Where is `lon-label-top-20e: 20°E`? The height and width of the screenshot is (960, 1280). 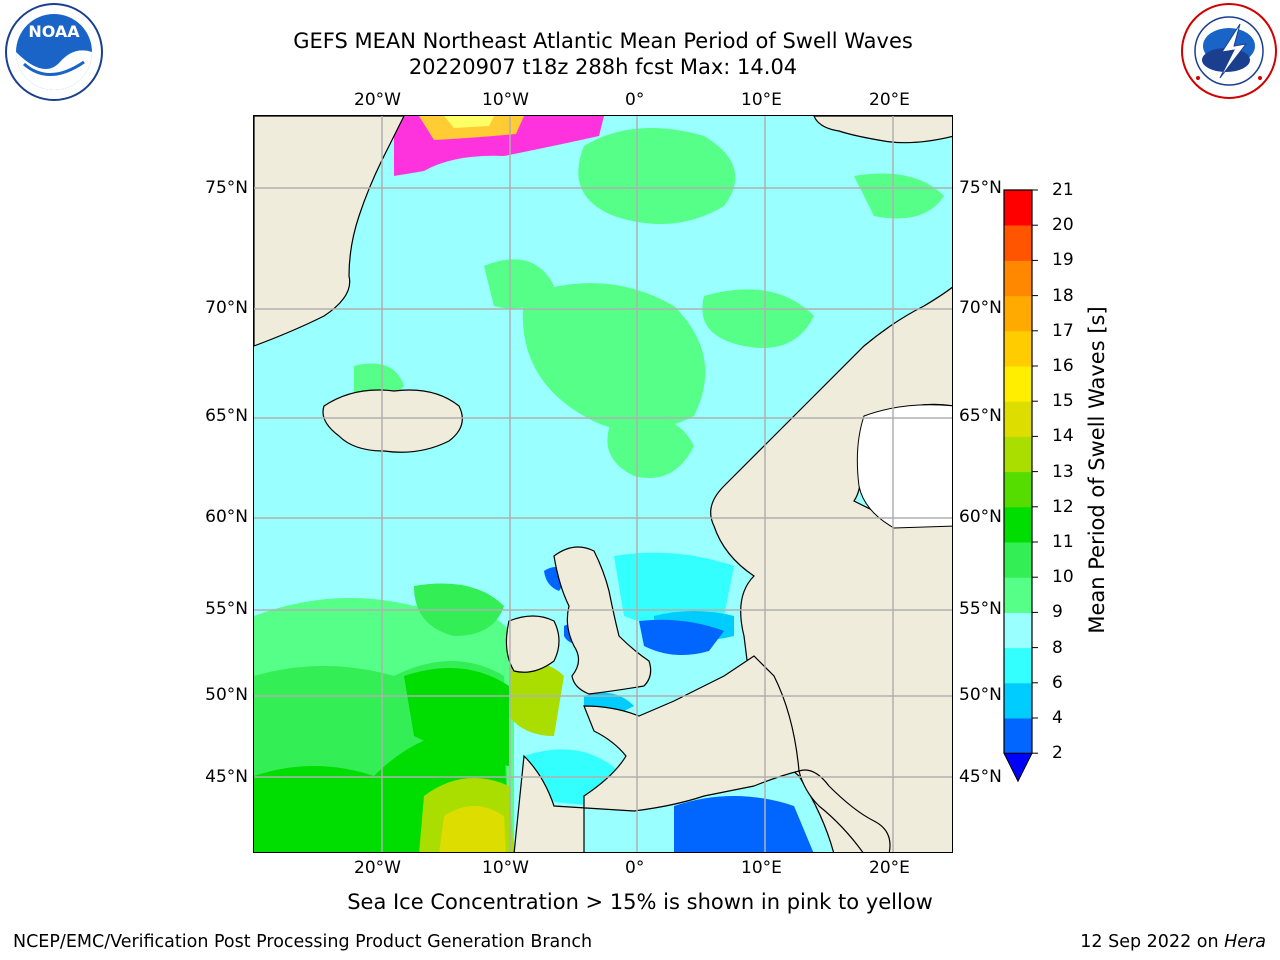 lon-label-top-20e: 20°E is located at coordinates (889, 100).